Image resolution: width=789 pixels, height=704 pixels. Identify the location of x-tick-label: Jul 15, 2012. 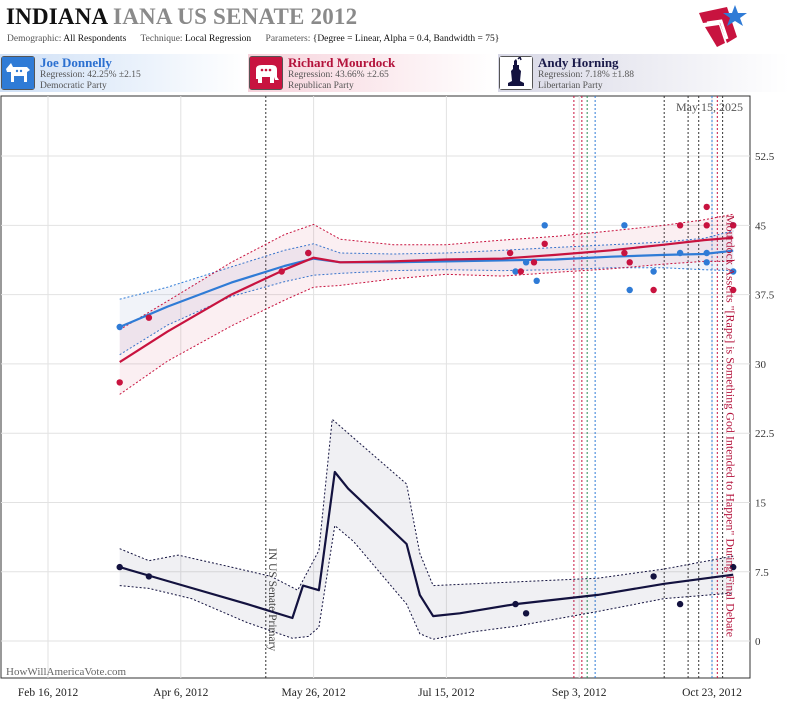
(446, 693).